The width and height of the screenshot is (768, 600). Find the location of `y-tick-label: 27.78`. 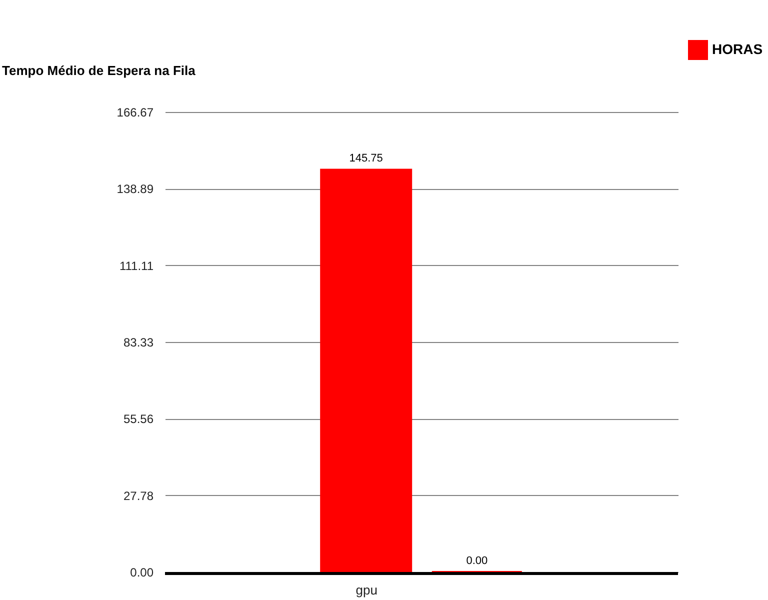

y-tick-label: 27.78 is located at coordinates (138, 495).